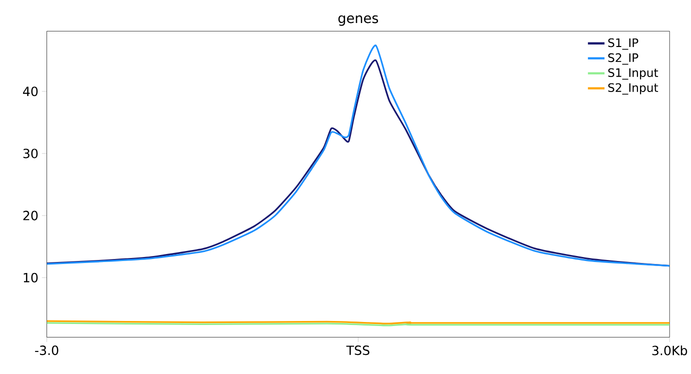 This screenshot has height=374, width=691. I want to click on y-tick-label: 20, so click(30, 215).